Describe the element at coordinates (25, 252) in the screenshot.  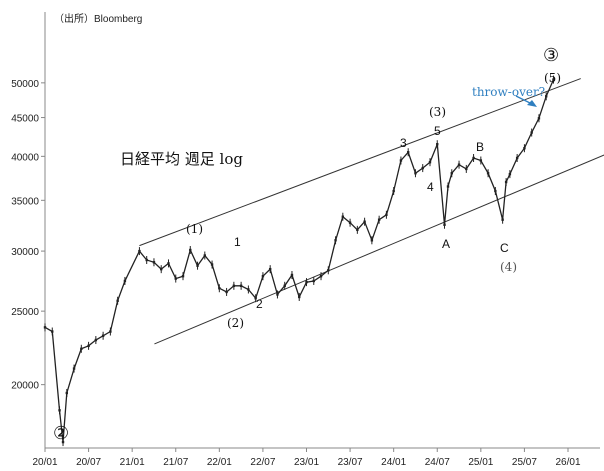
I see `y-tick-label: 30000` at that location.